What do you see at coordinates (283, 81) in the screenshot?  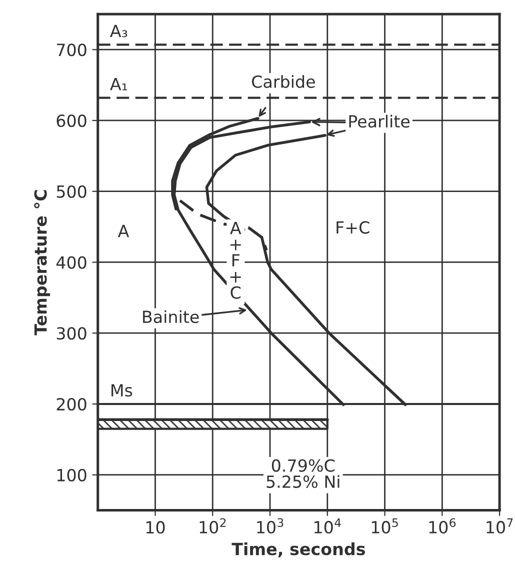 I see `annotation: Carbide` at bounding box center [283, 81].